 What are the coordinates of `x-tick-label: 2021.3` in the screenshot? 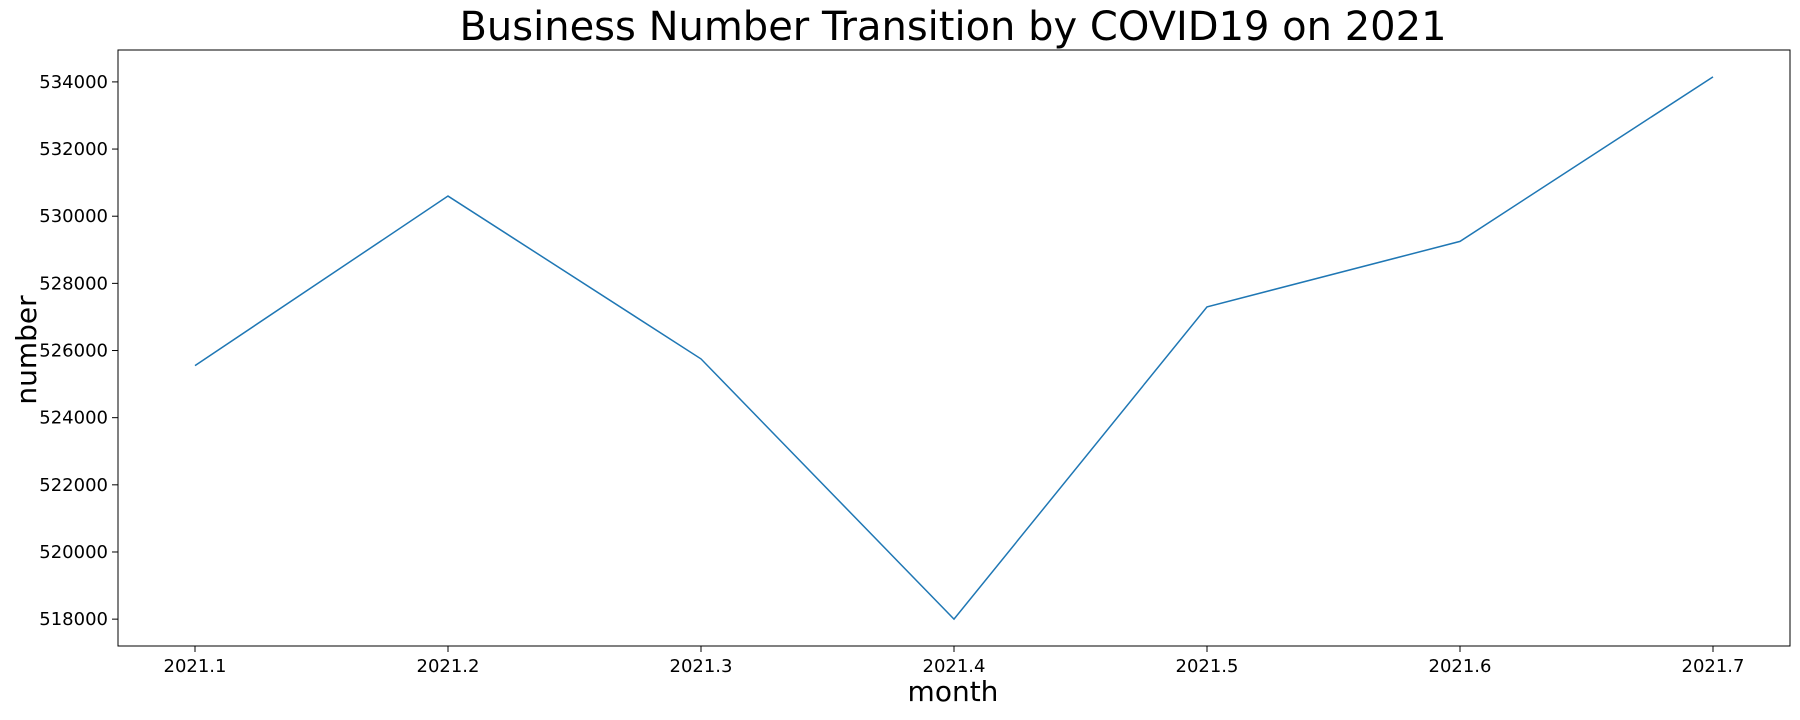 It's located at (701, 666).